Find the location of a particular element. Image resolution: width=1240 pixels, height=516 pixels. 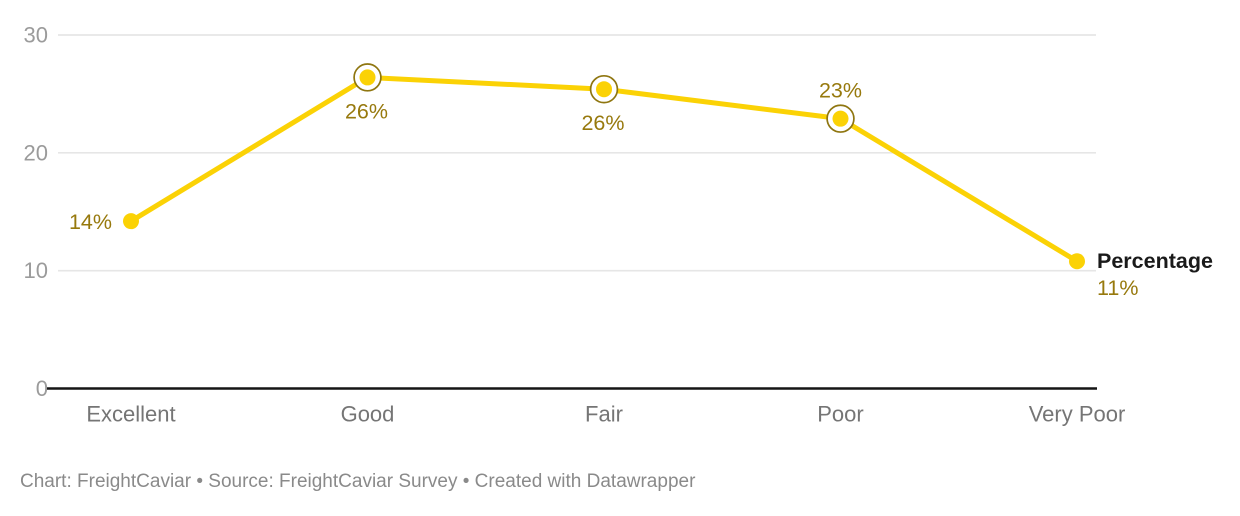

value-label: 14% is located at coordinates (90, 222).